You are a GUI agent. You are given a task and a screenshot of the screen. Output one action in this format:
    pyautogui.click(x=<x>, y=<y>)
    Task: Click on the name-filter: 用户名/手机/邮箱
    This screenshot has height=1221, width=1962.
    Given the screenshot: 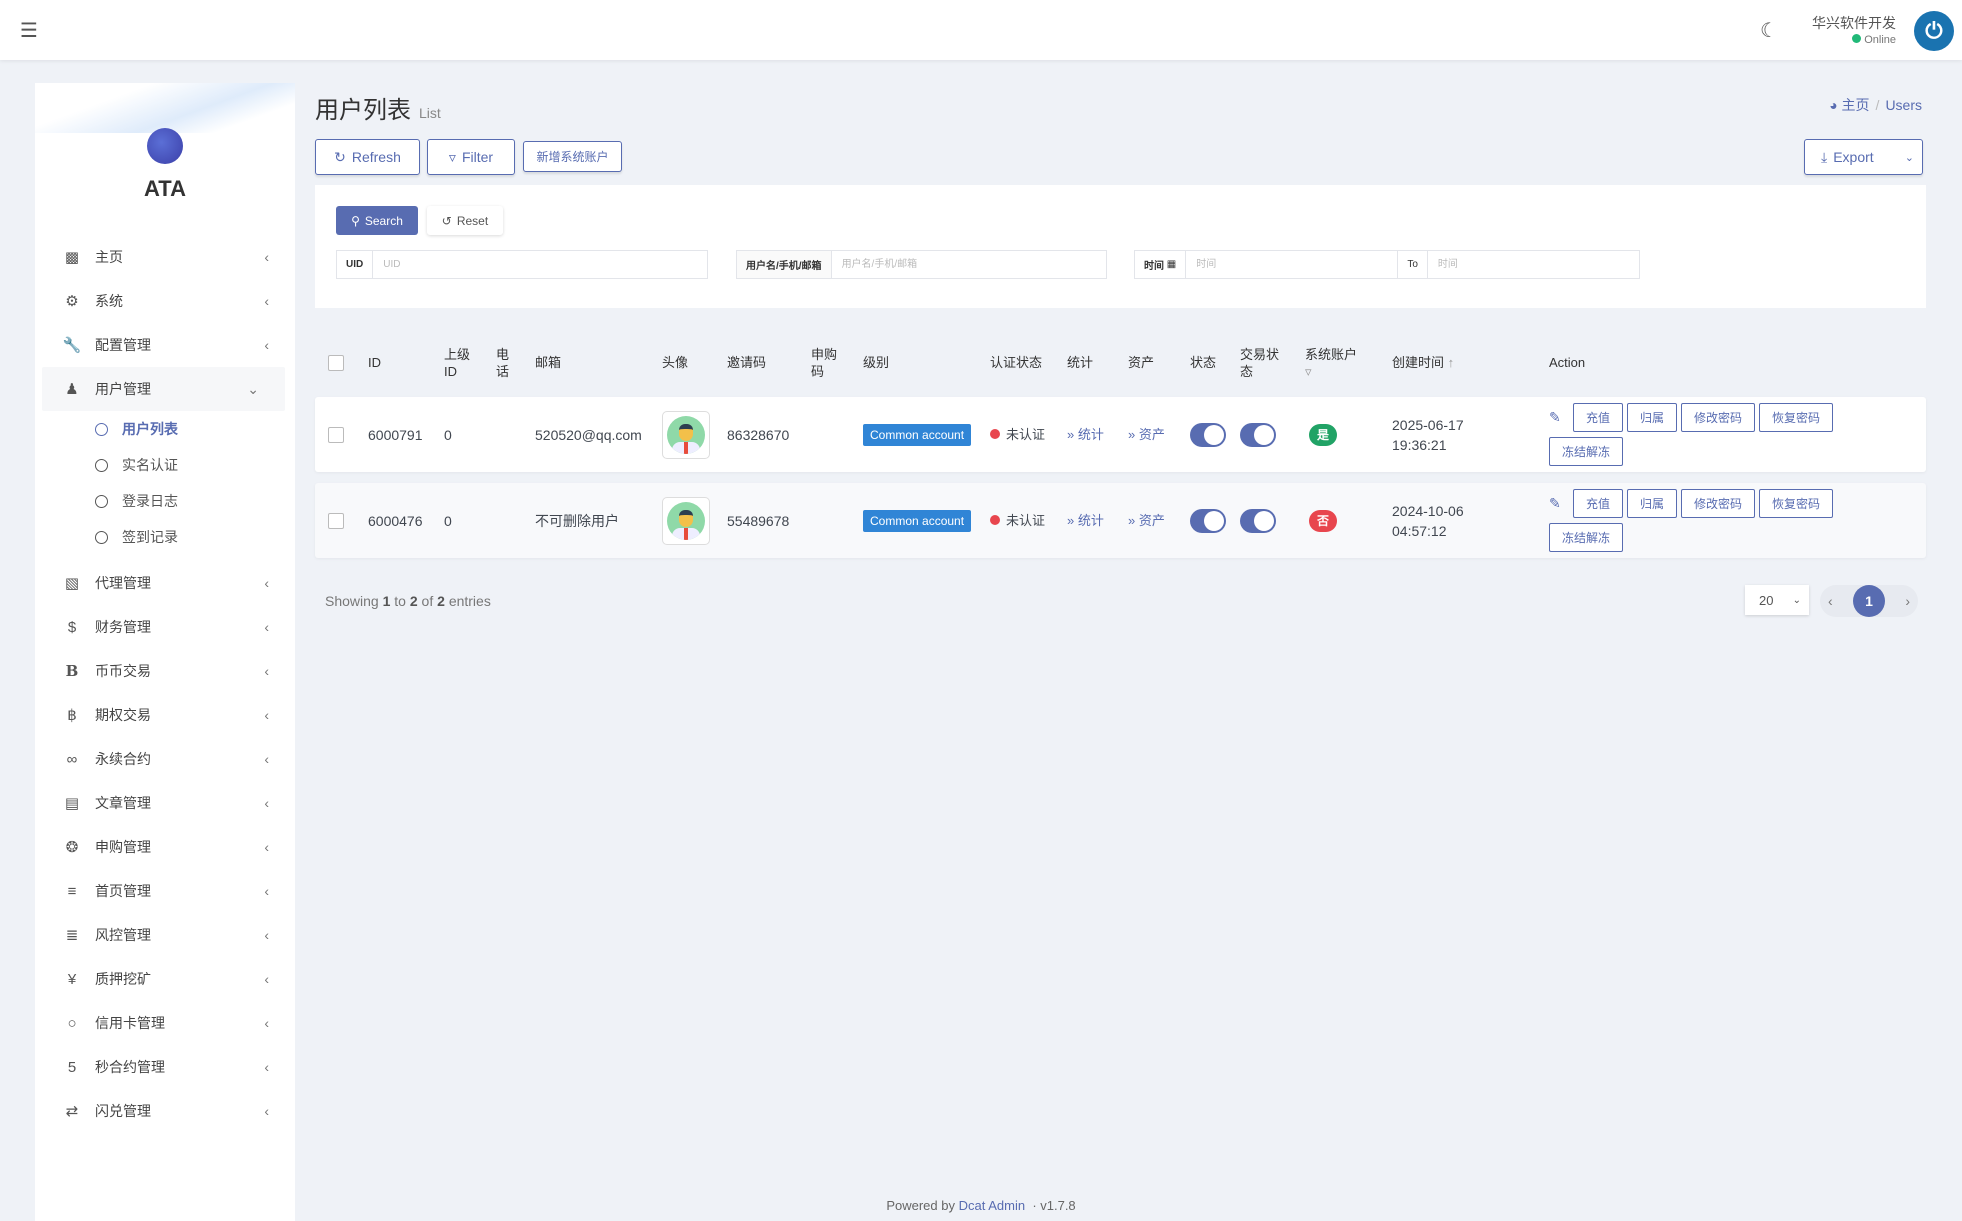 What is the action you would take?
    pyautogui.click(x=921, y=264)
    